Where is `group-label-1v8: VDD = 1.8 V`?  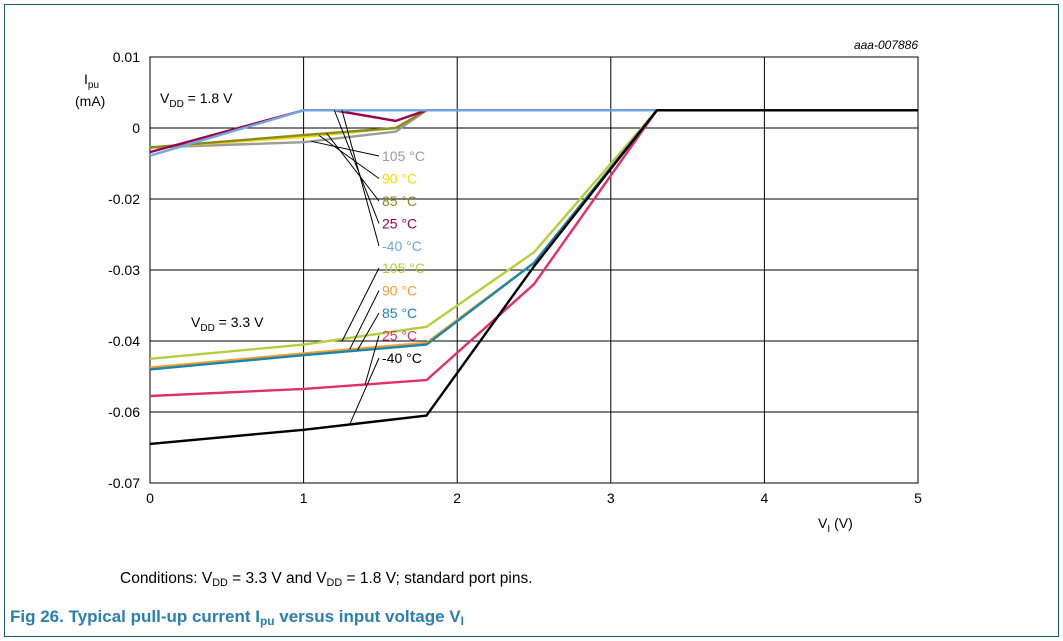
group-label-1v8: VDD = 1.8 V is located at coordinates (196, 100).